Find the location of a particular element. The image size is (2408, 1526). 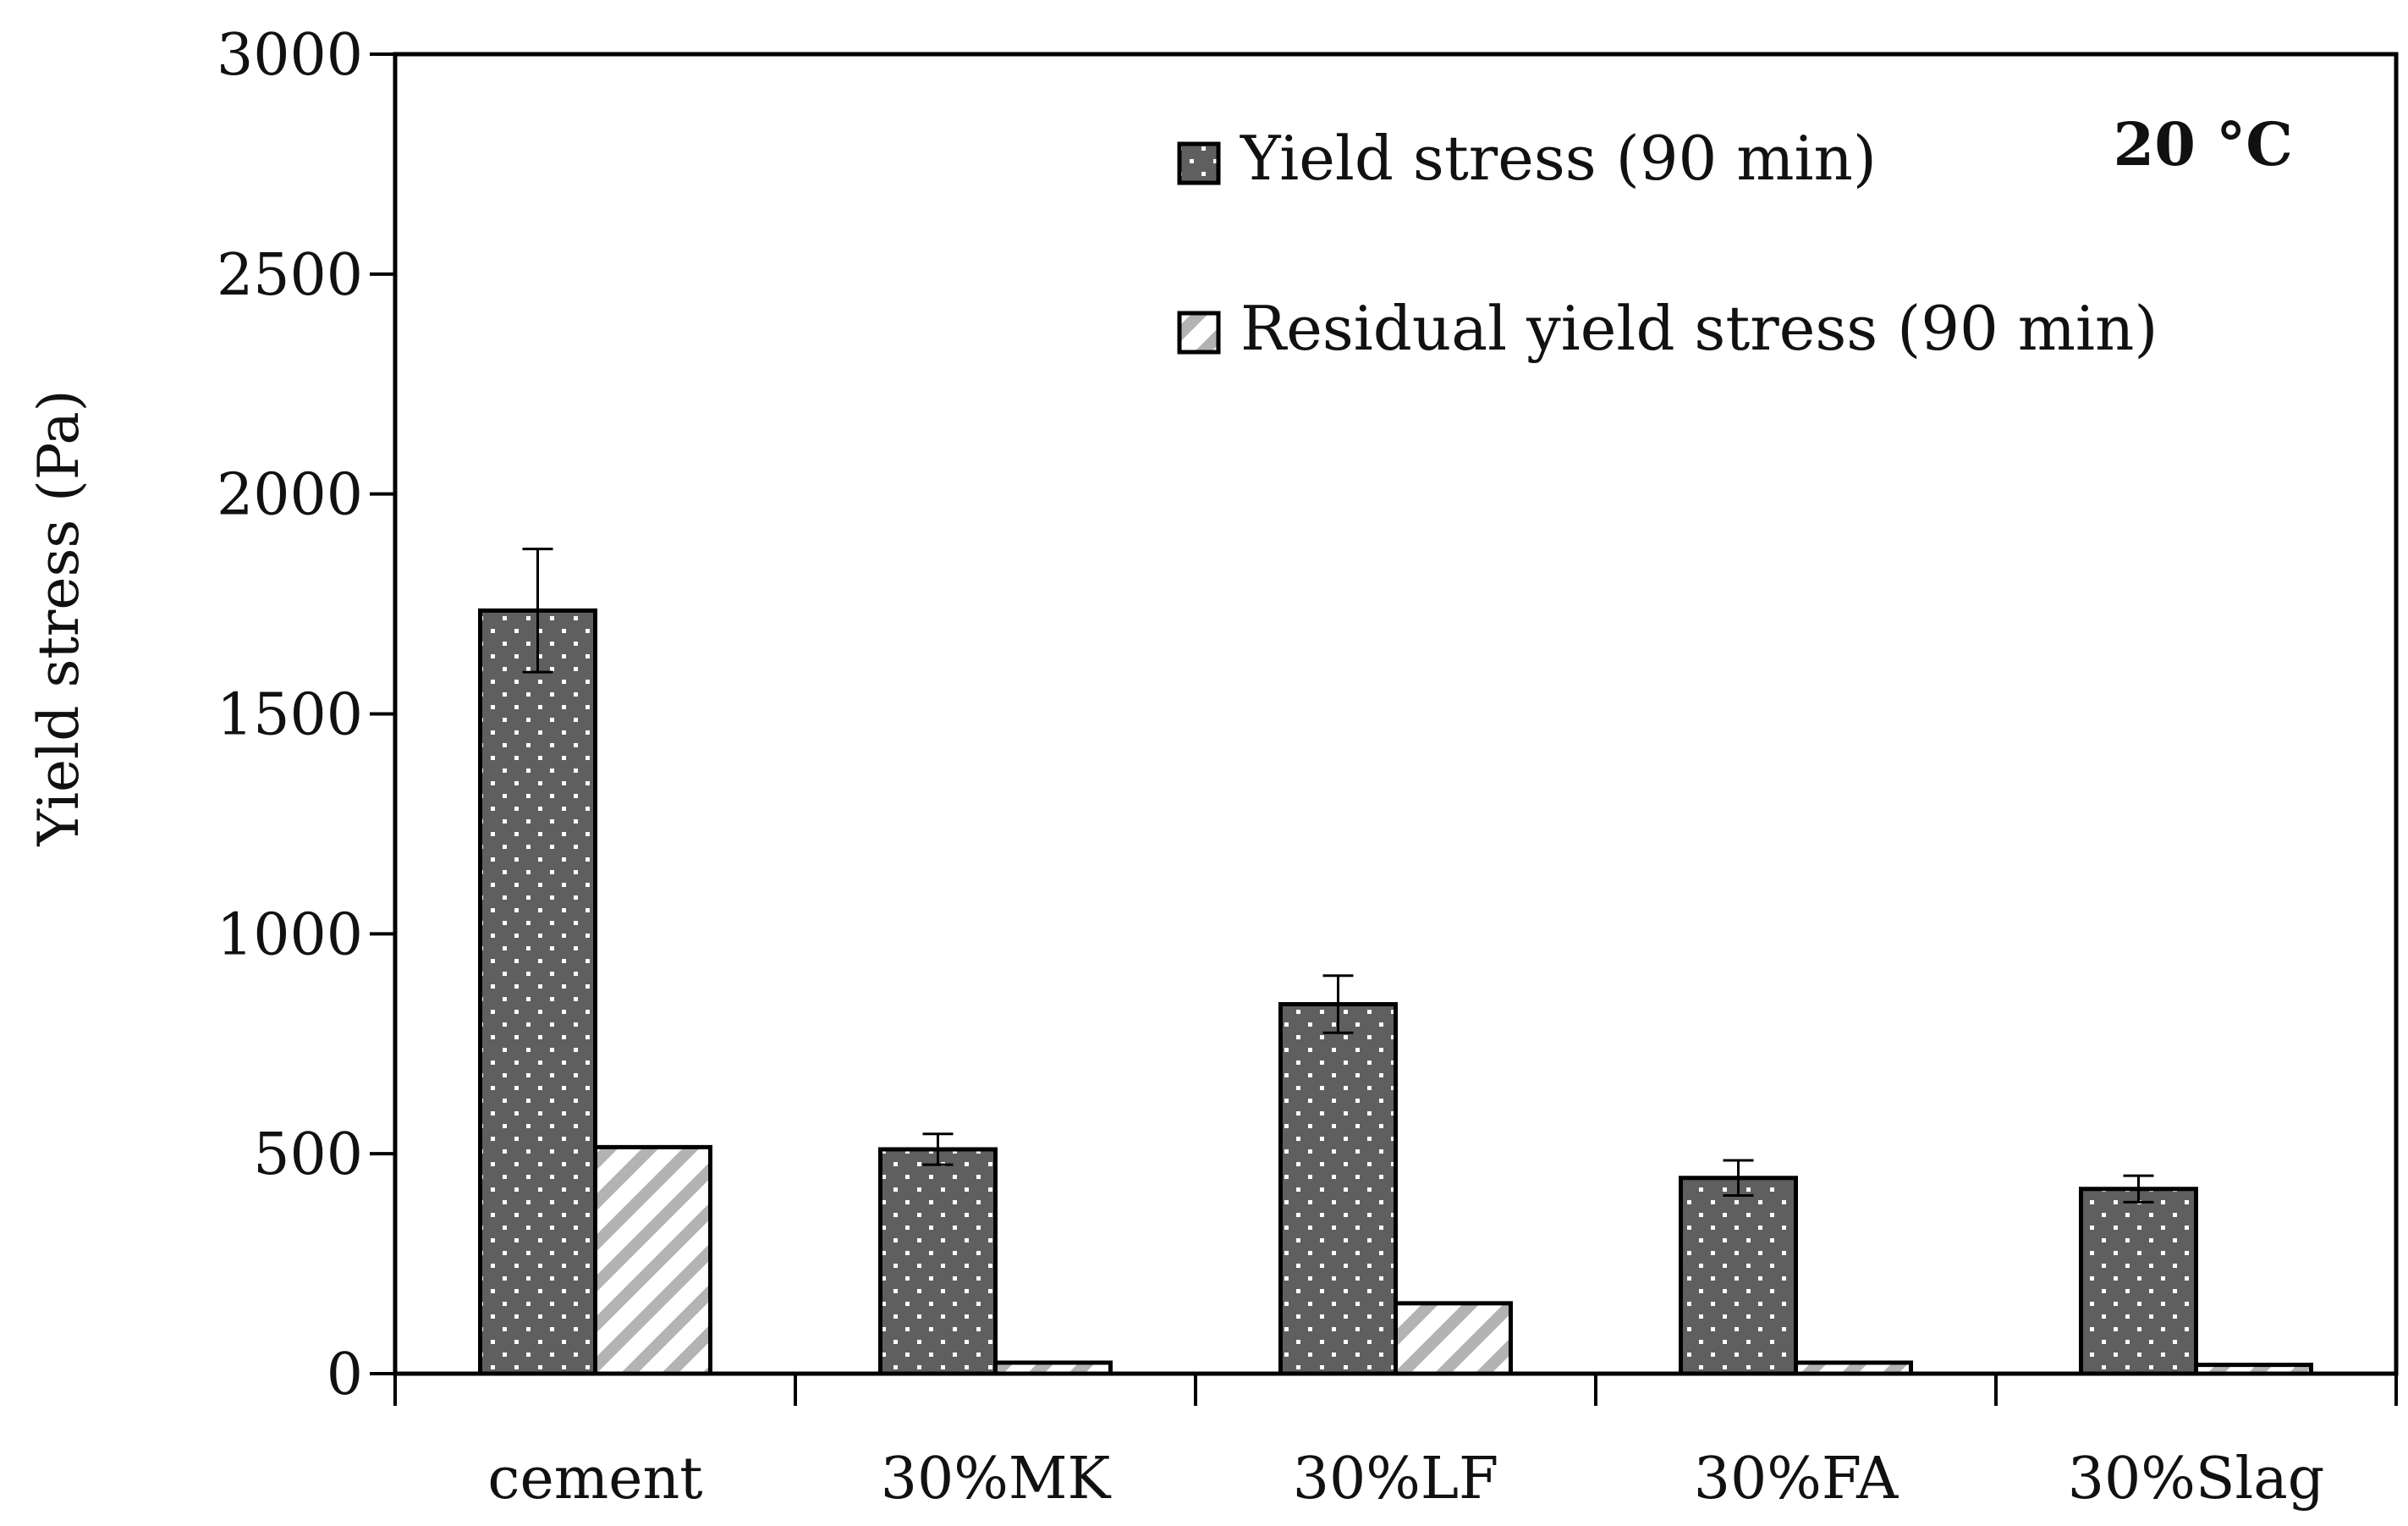

x-tick-label: cement is located at coordinates (594, 1479).